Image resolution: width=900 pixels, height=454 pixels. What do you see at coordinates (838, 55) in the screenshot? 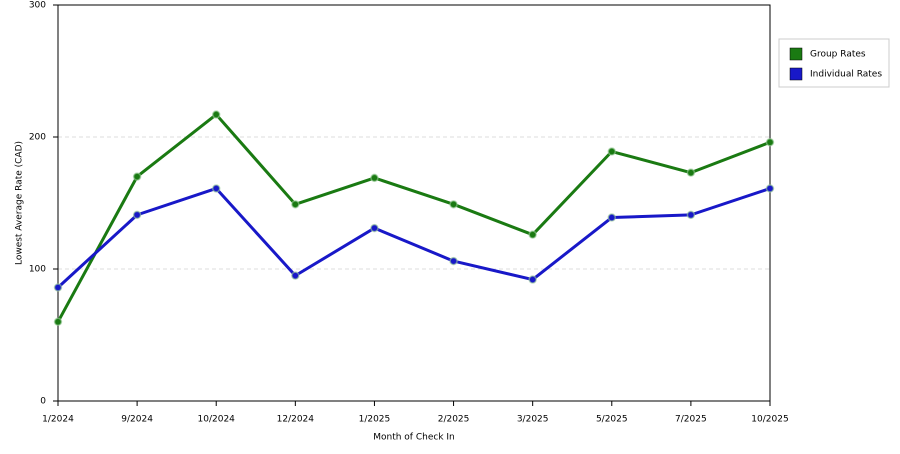
I see `legend-label: Group Rates` at bounding box center [838, 55].